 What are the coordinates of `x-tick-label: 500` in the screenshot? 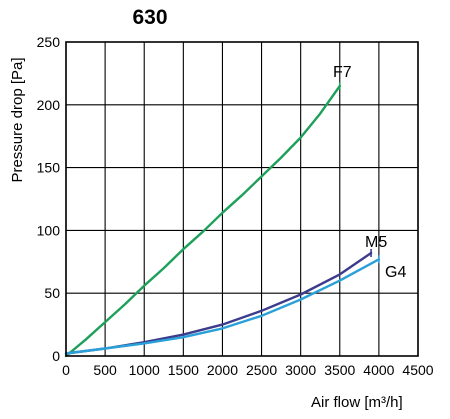 It's located at (105, 370).